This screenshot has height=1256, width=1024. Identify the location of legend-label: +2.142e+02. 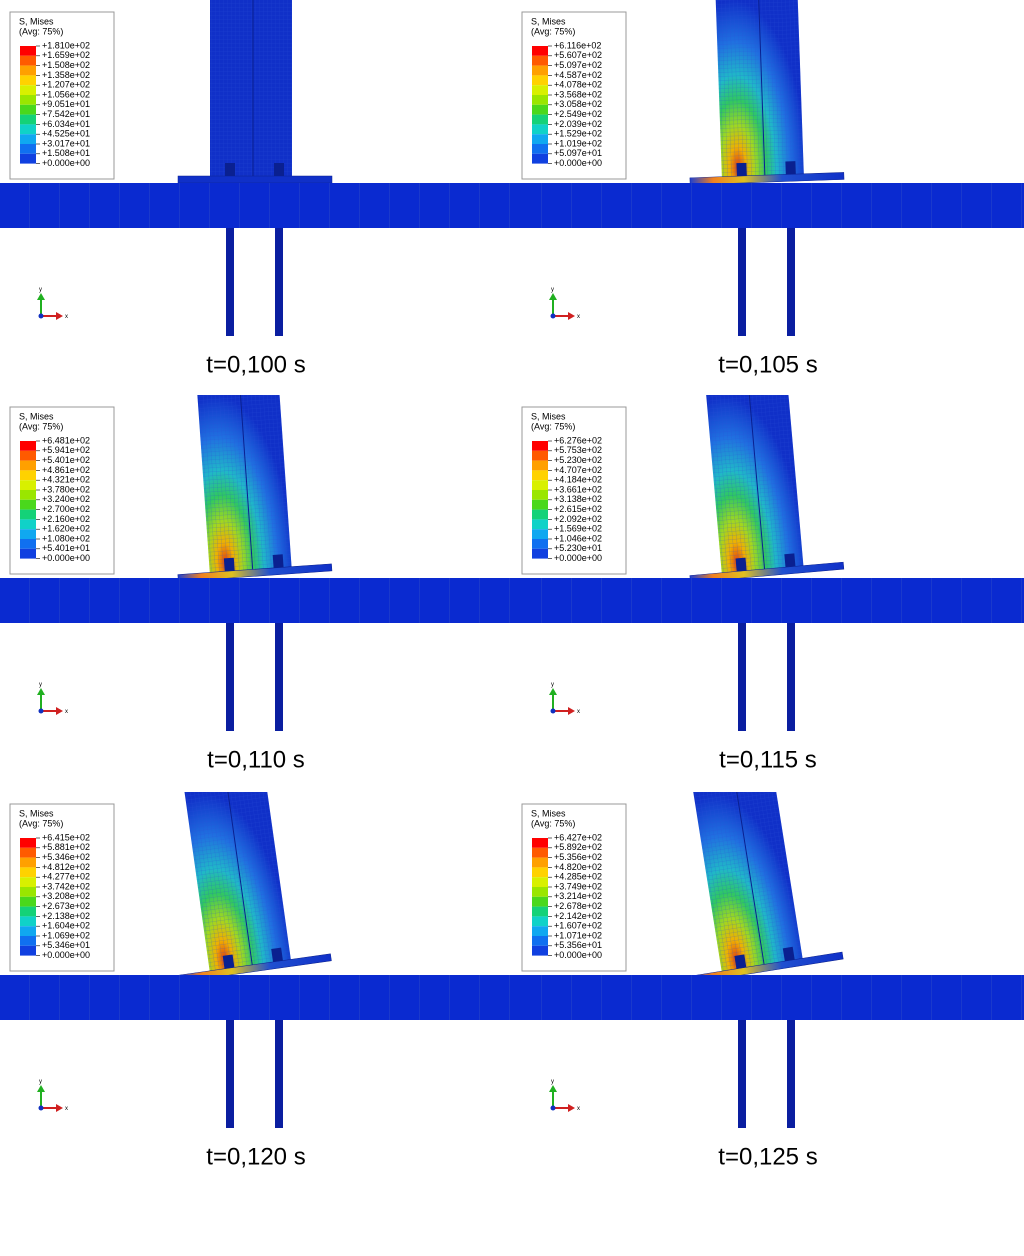
(578, 916).